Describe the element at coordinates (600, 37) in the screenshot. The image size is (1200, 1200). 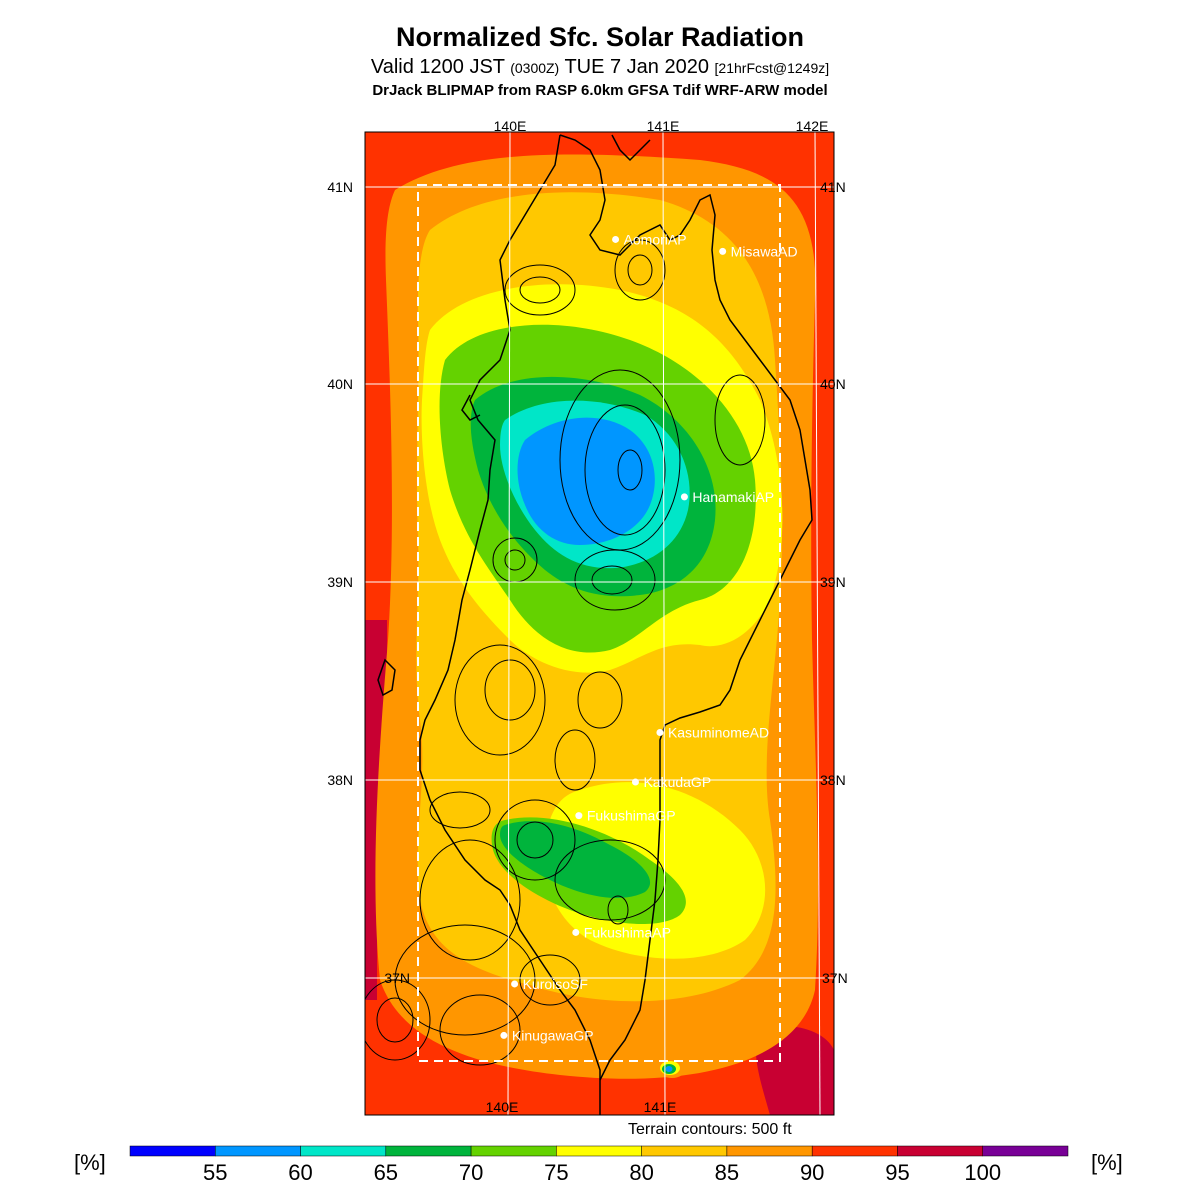
I see `map-title: Normalized Sfc. Solar Radiation` at that location.